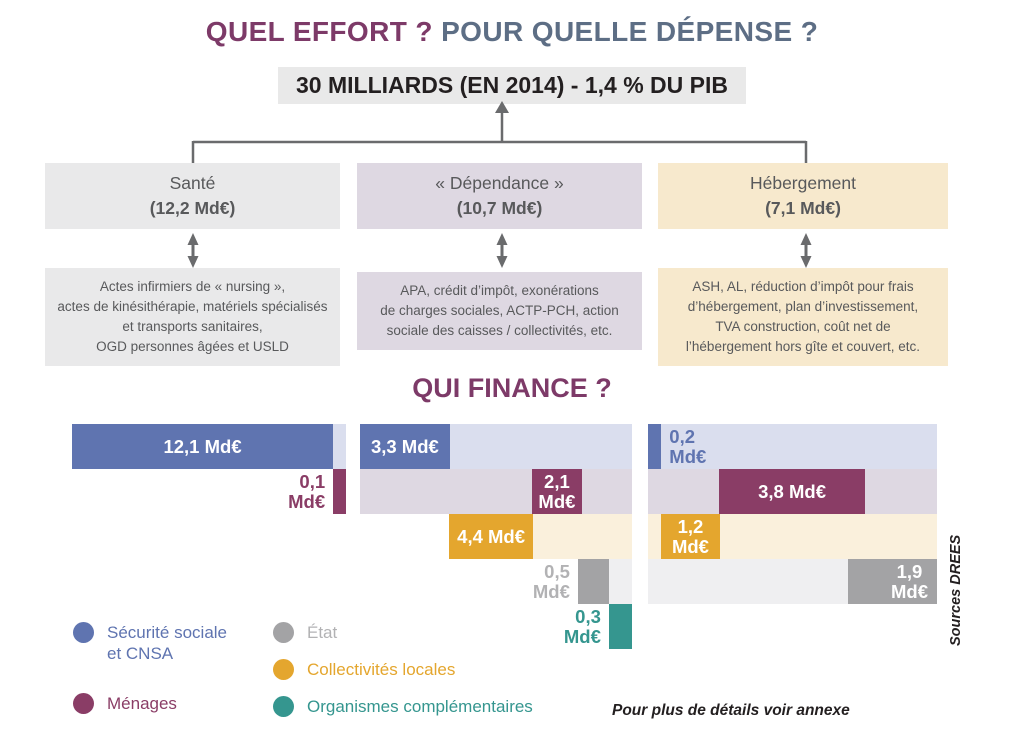  I want to click on bar-collectivites: 4,4 Md€, so click(491, 536).